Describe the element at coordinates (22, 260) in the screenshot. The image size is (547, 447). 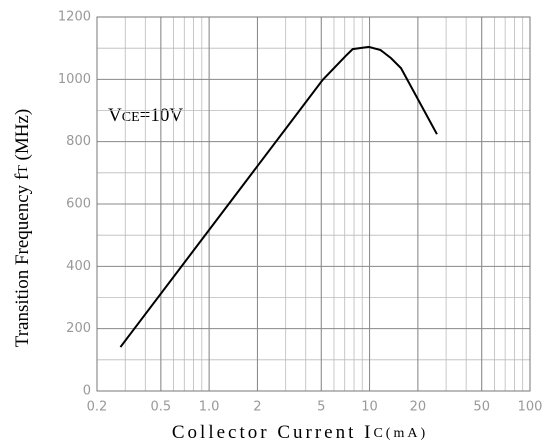
I see `y-label-part: Transition Frequency f` at that location.